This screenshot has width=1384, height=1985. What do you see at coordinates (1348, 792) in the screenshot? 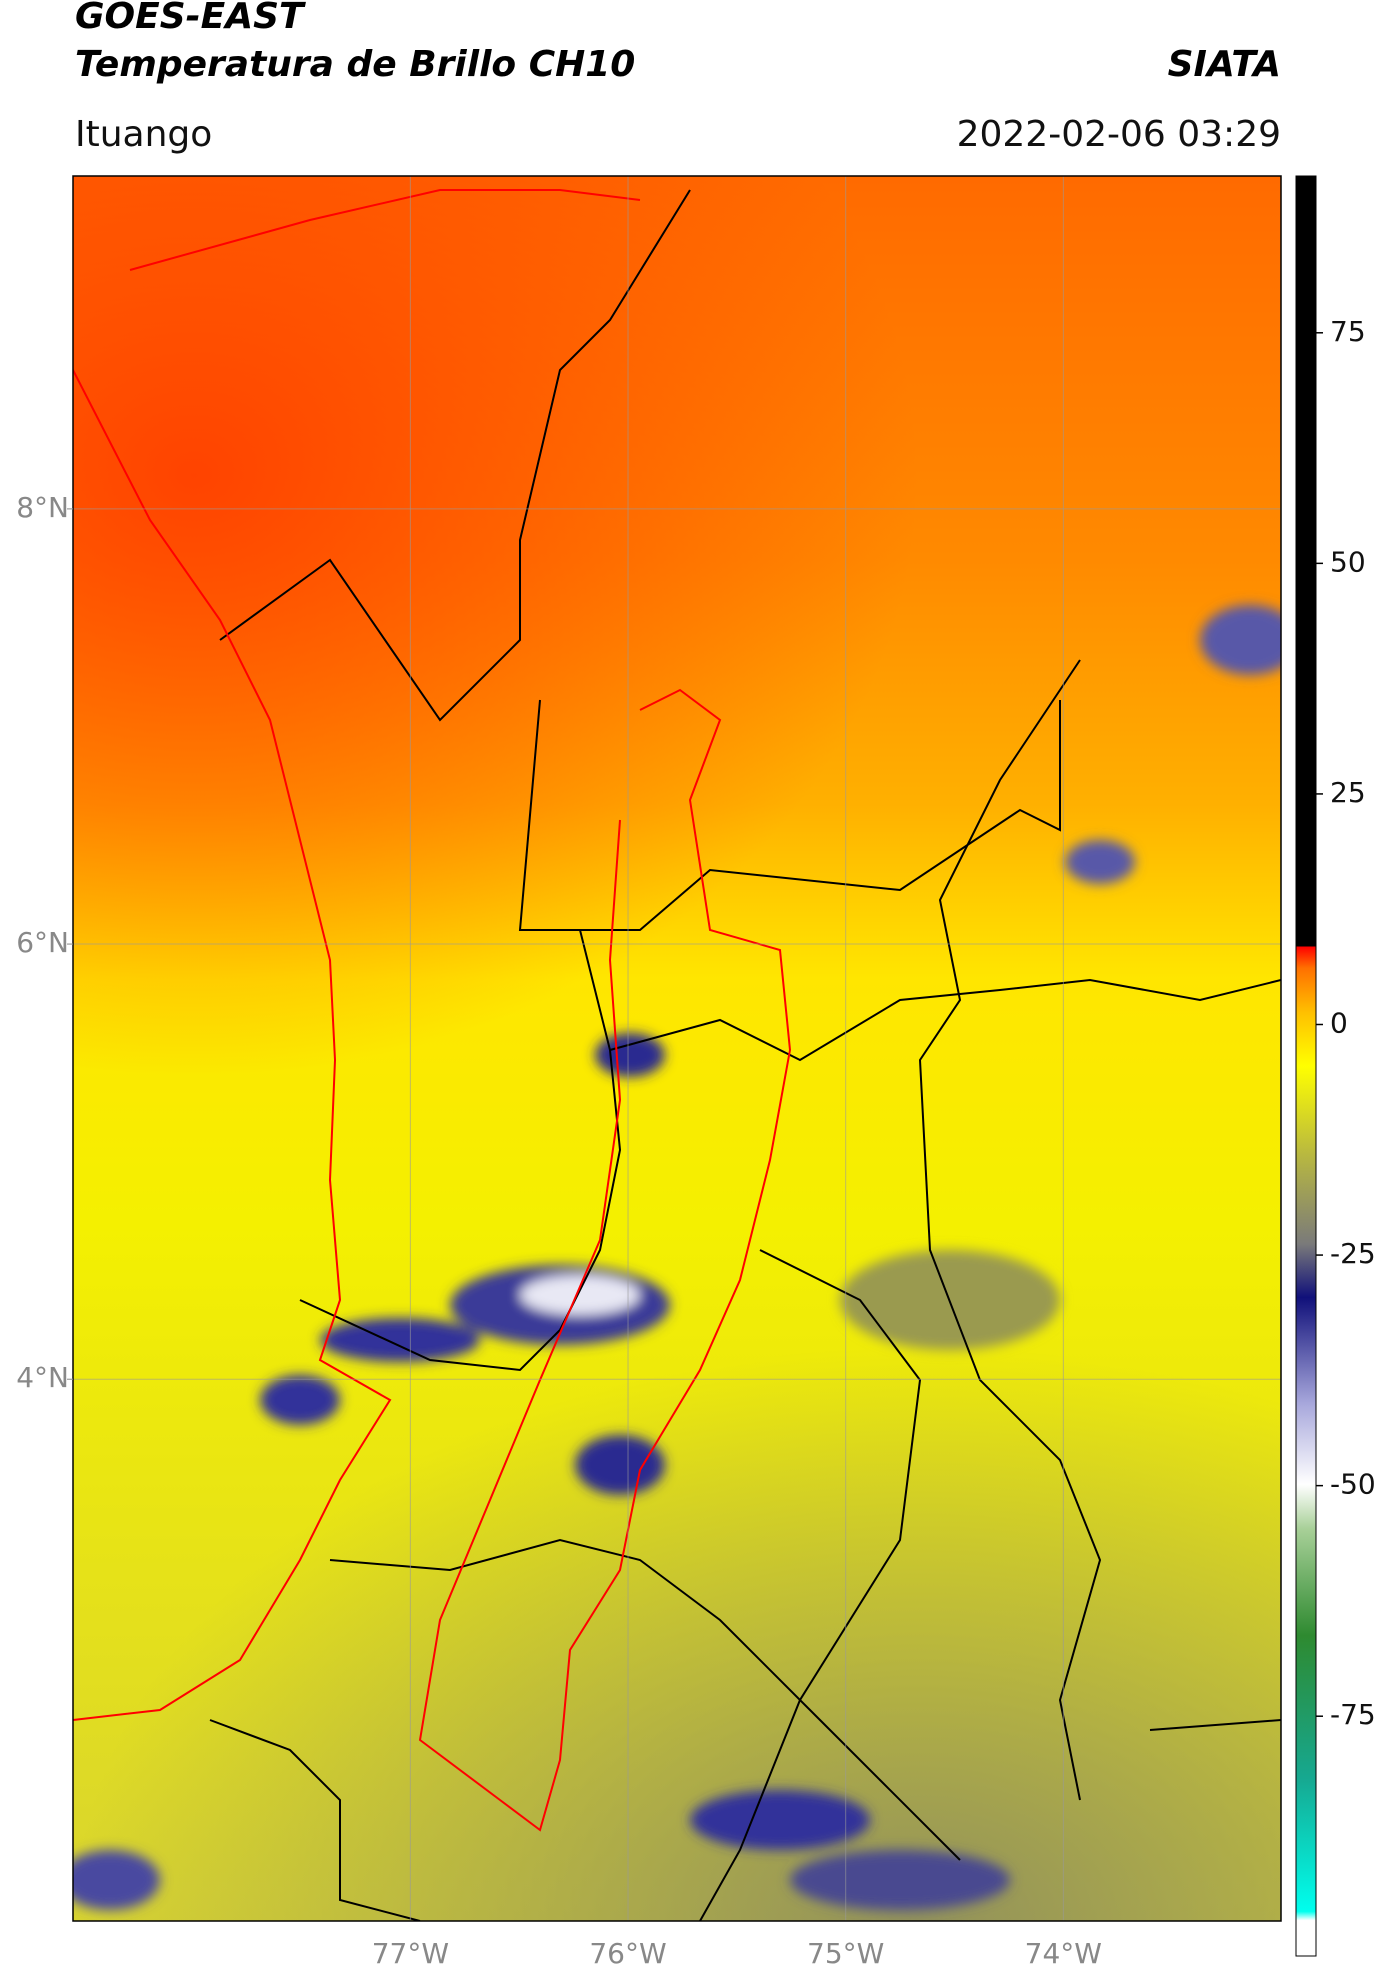
I see `colorbar-tick-label: 25` at bounding box center [1348, 792].